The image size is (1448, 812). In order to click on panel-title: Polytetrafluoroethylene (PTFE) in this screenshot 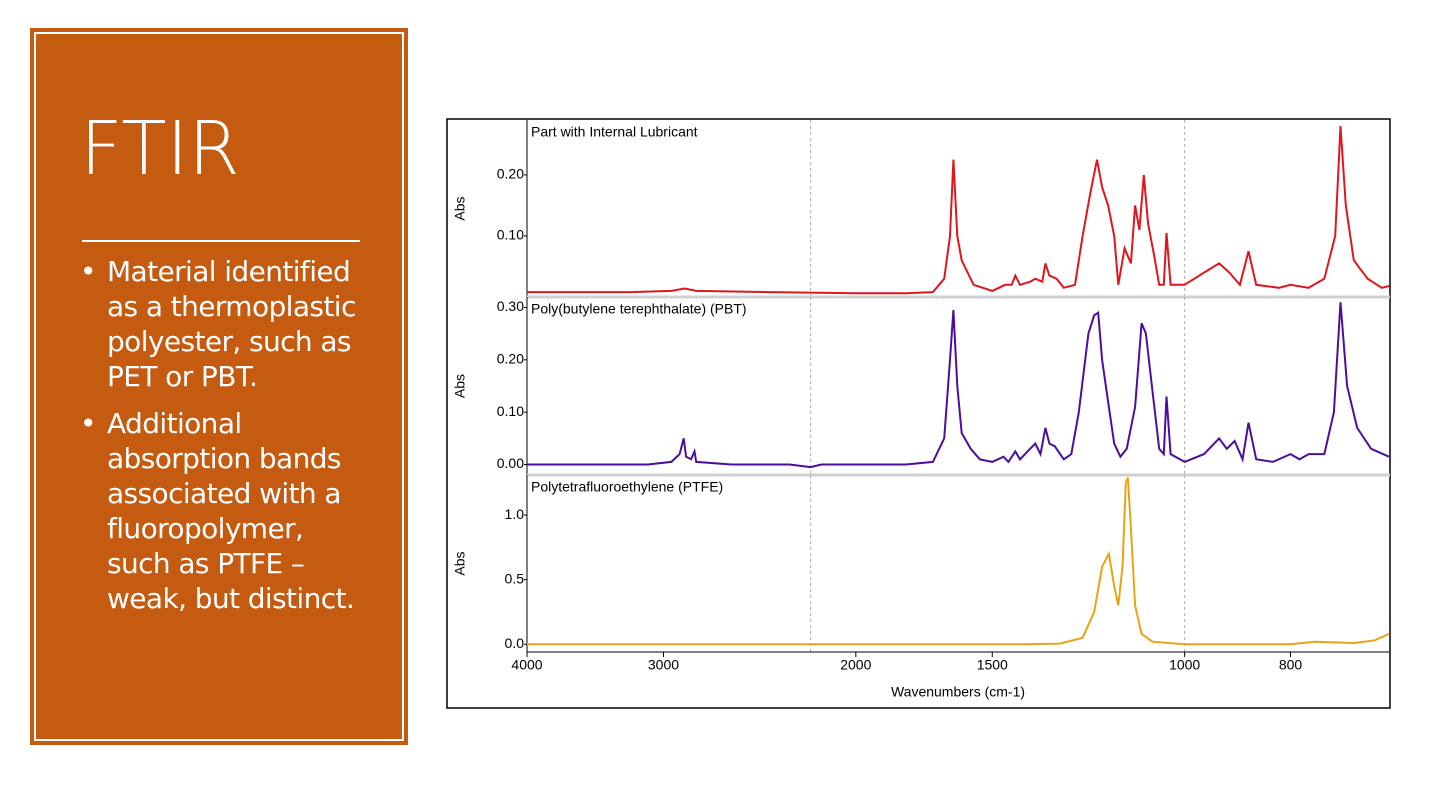, I will do `click(627, 487)`.